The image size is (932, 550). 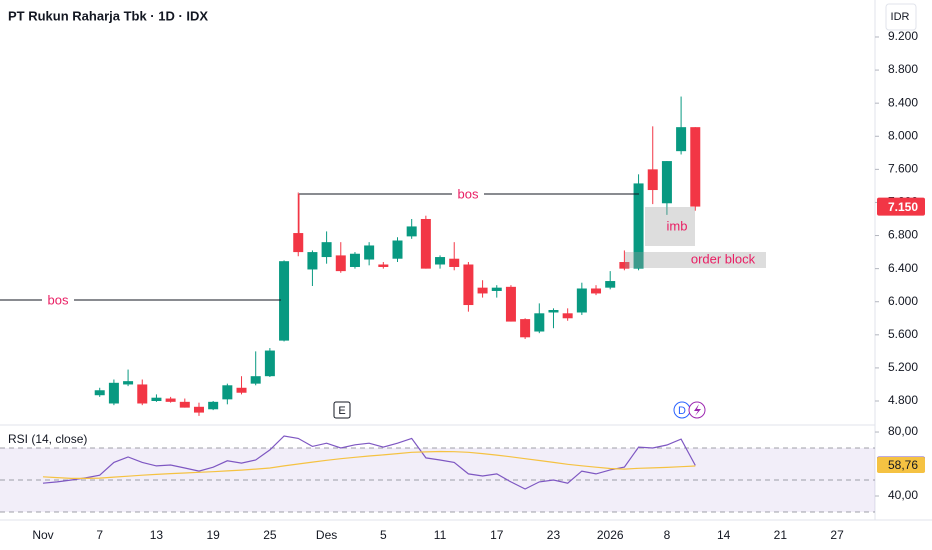 I want to click on order-block-zone, so click(x=695, y=260).